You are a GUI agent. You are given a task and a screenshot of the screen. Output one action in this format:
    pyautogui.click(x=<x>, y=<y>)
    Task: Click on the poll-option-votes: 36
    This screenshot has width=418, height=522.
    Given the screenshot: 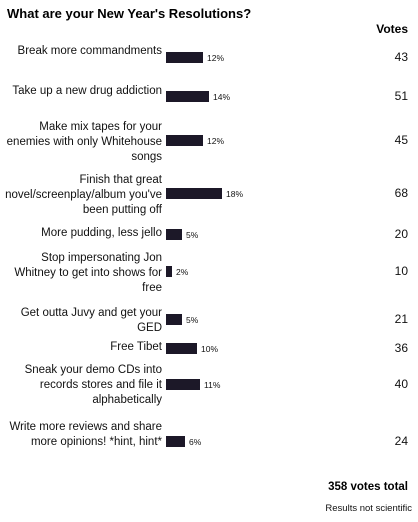 What is the action you would take?
    pyautogui.click(x=401, y=348)
    